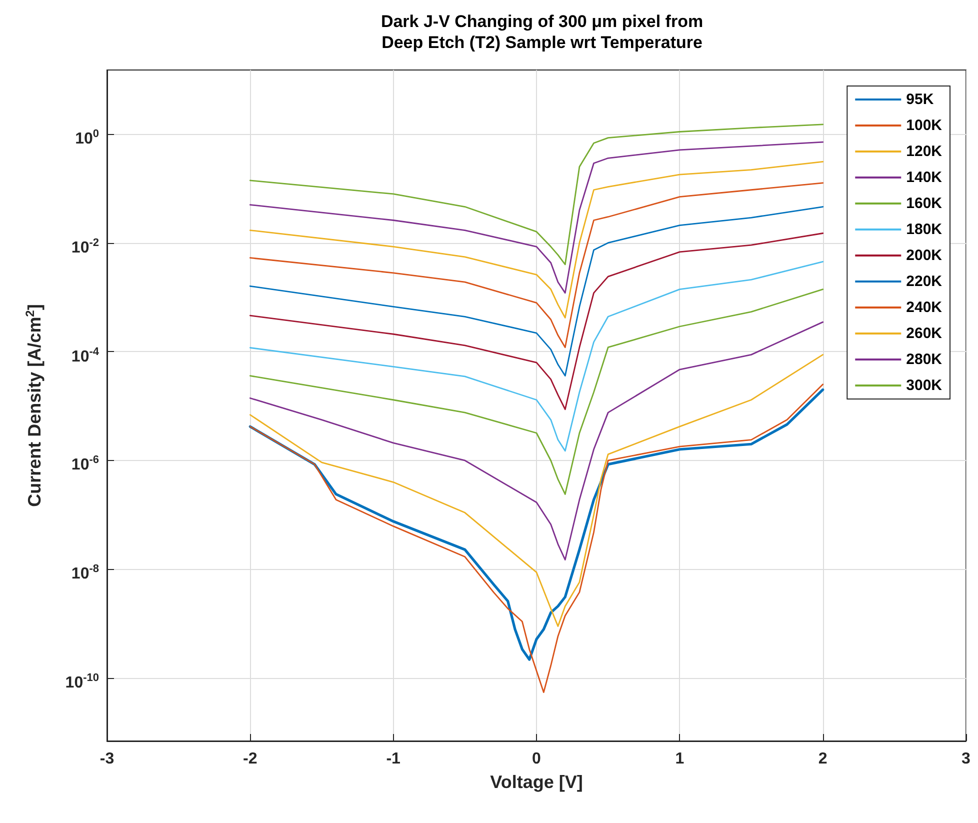 The image size is (978, 823). Describe the element at coordinates (87, 138) in the screenshot. I see `y-tick-label: 10$^{0}$` at that location.